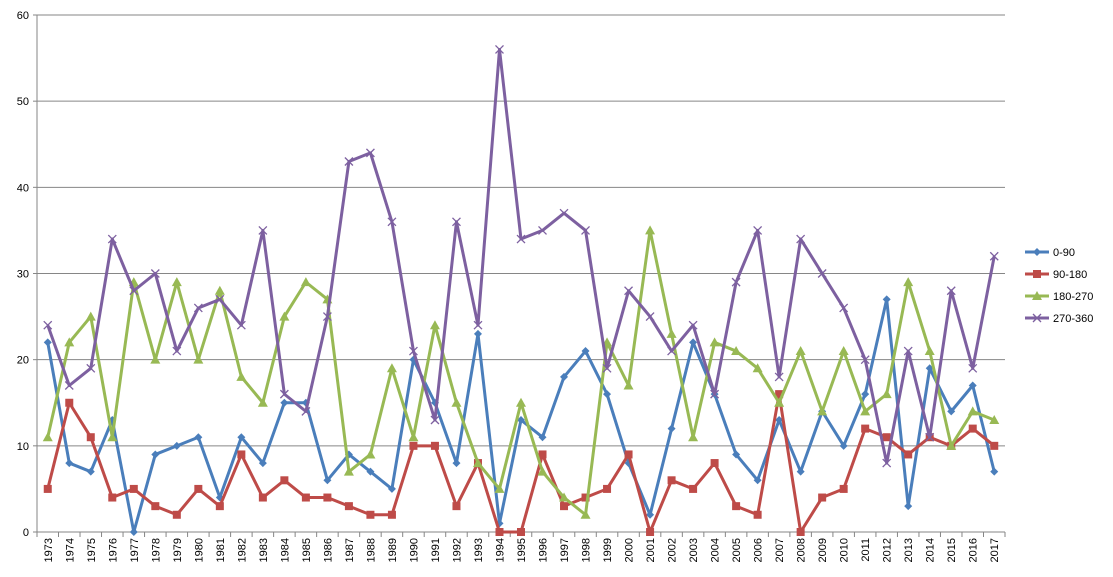  I want to click on x-tick-label: 2015, so click(952, 550).